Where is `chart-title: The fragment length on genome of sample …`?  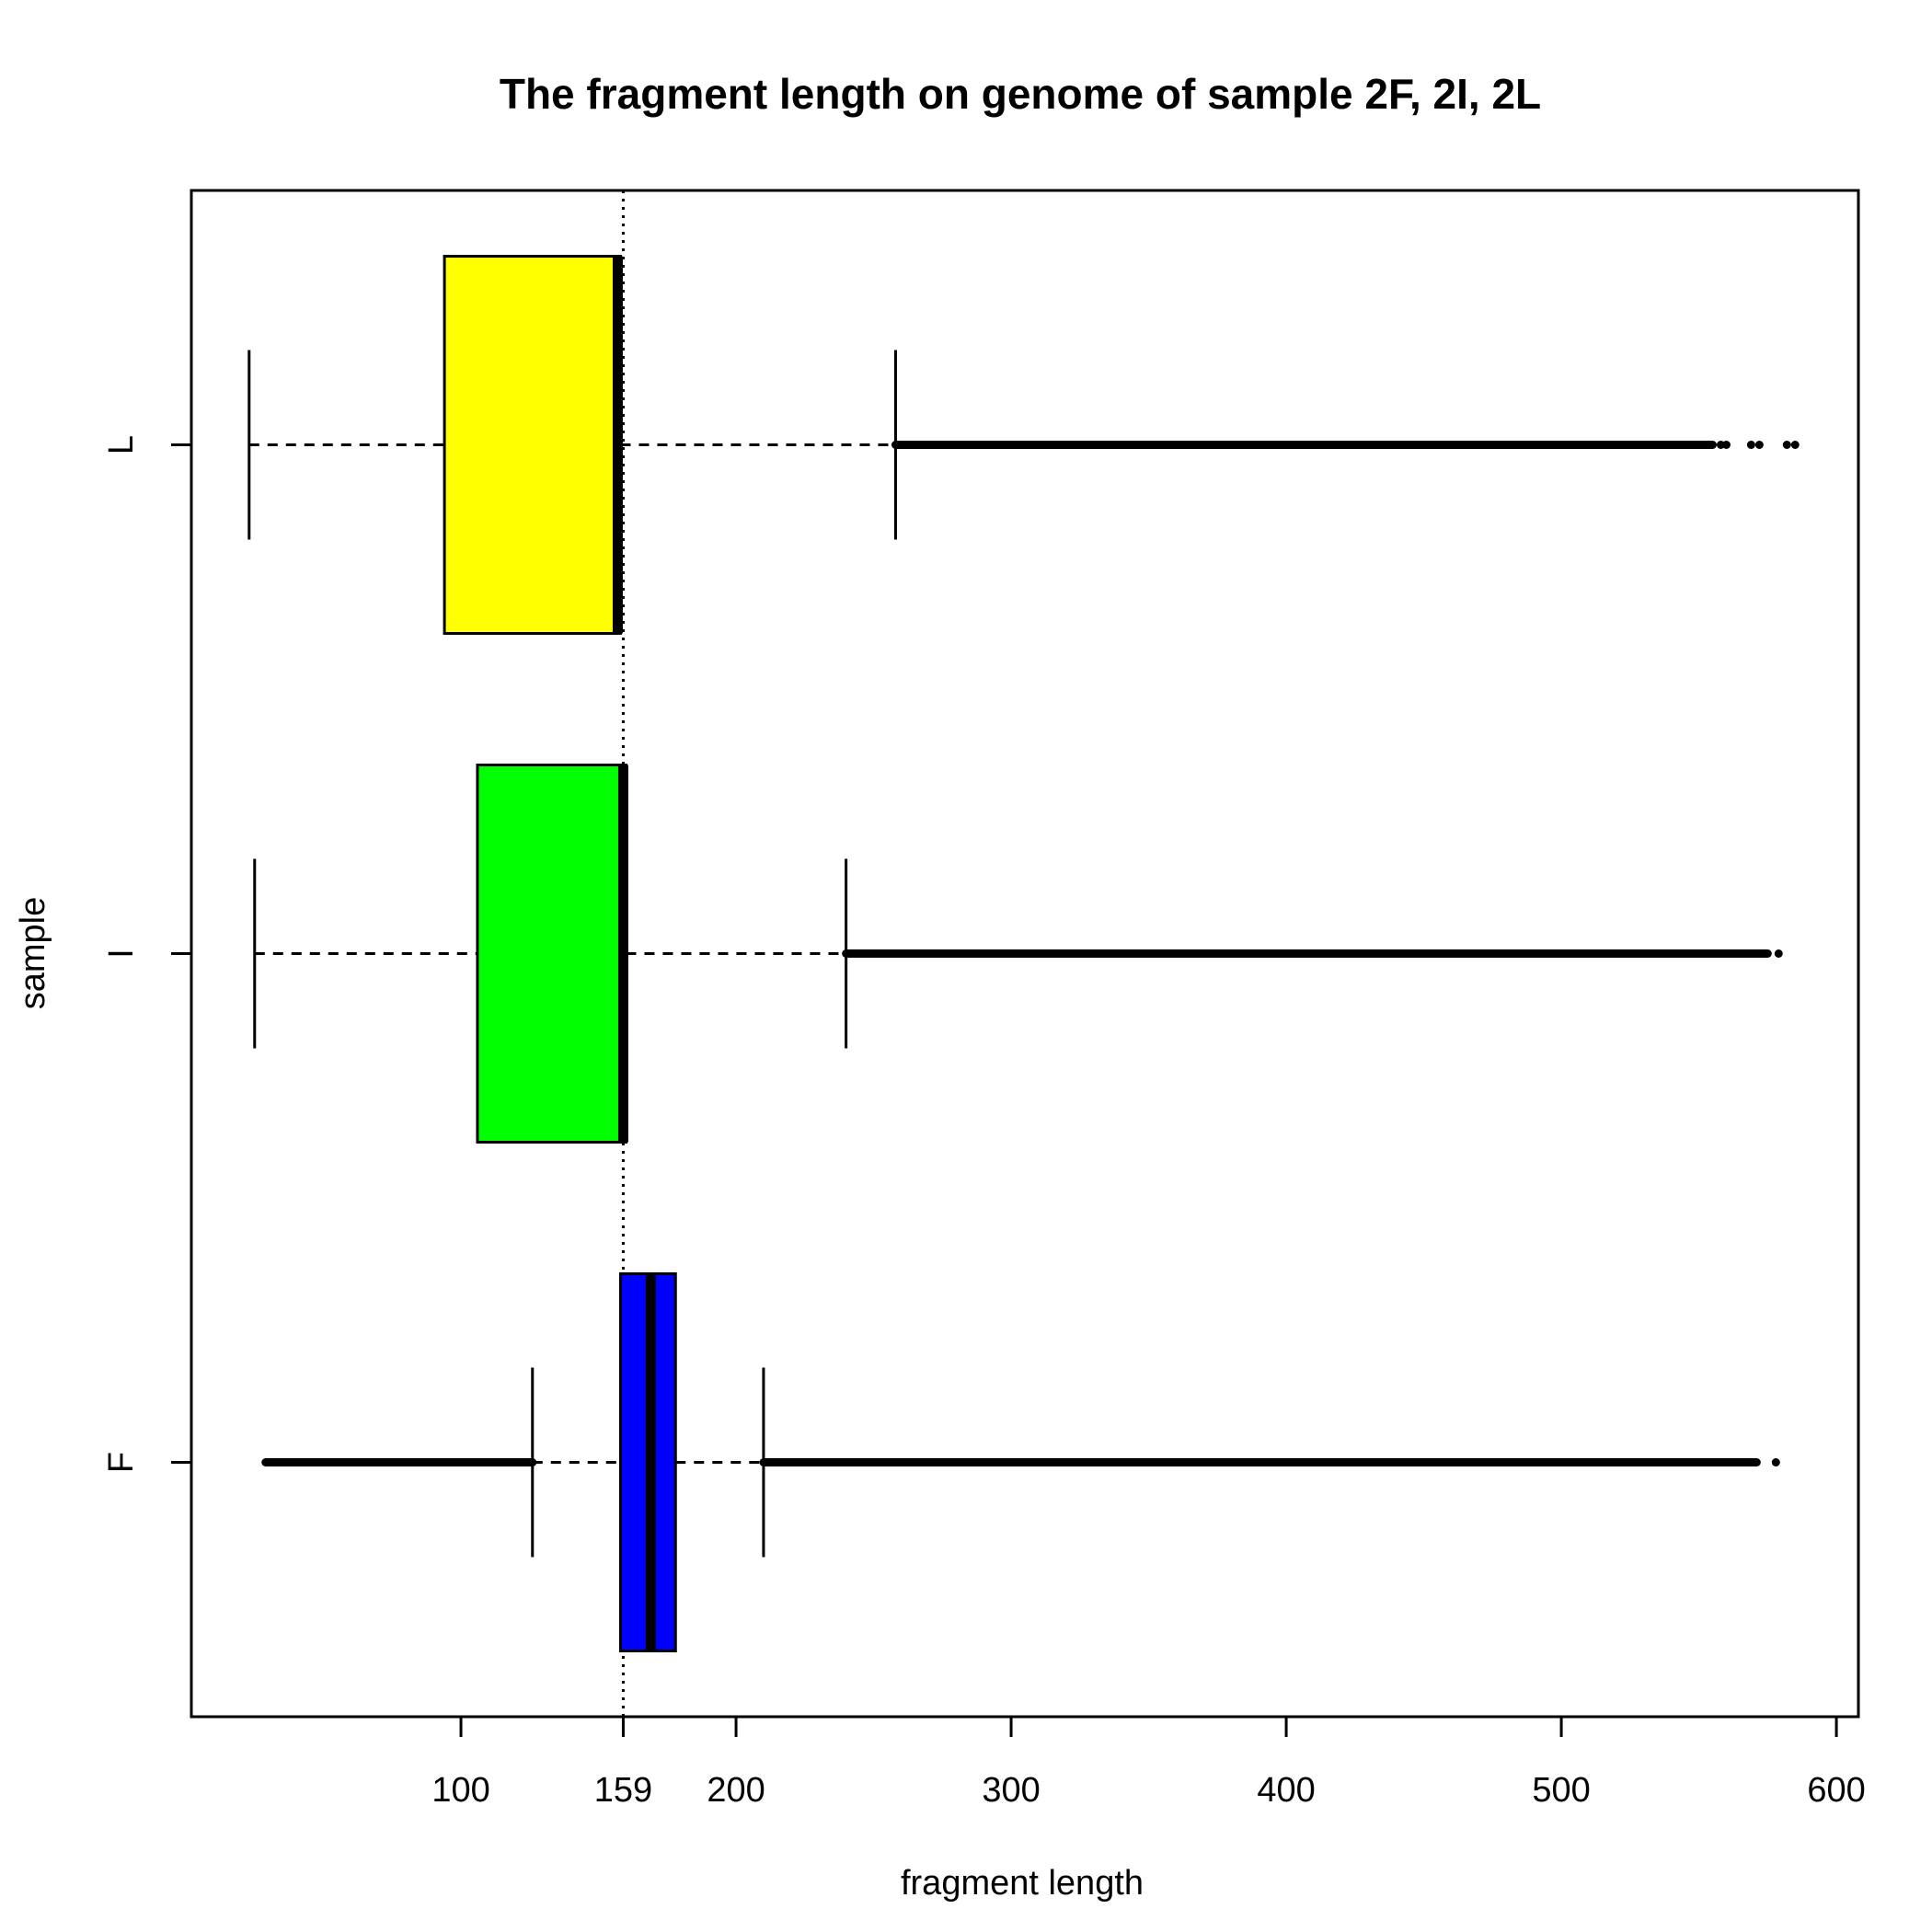
chart-title: The fragment length on genome of sample … is located at coordinates (1020, 94).